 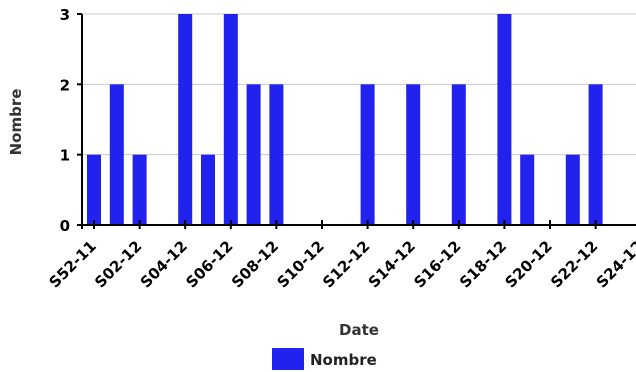 I want to click on x-tick-label: S24-12, so click(x=614, y=264).